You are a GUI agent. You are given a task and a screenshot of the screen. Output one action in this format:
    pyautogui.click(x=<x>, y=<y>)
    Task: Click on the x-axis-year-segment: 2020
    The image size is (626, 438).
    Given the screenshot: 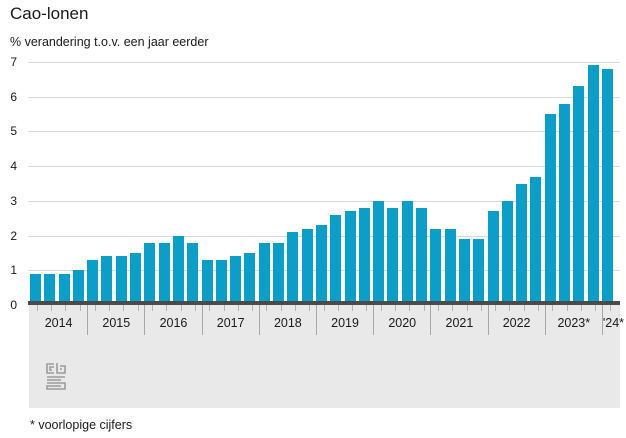 What is the action you would take?
    pyautogui.click(x=401, y=320)
    